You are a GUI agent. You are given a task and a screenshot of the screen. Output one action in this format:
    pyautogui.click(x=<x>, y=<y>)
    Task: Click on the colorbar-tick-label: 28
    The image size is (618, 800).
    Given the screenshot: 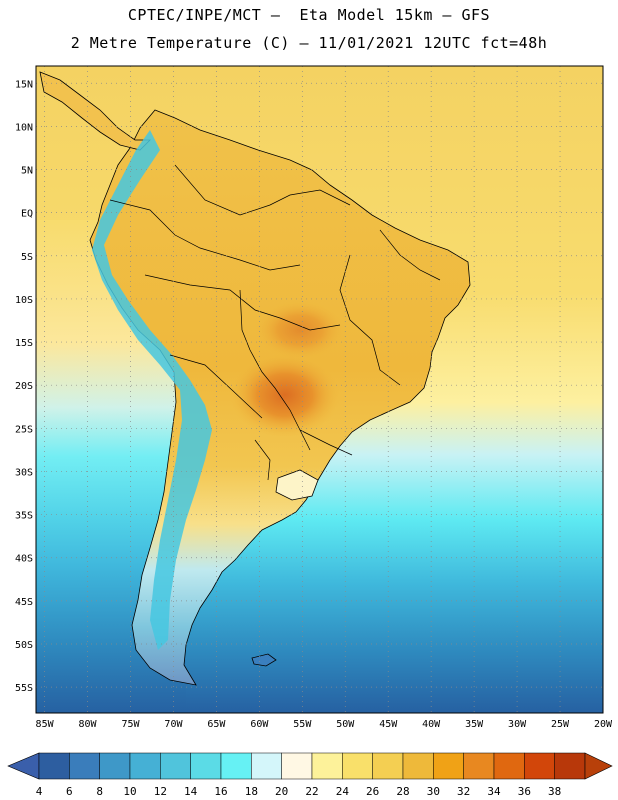 What is the action you would take?
    pyautogui.click(x=402, y=791)
    